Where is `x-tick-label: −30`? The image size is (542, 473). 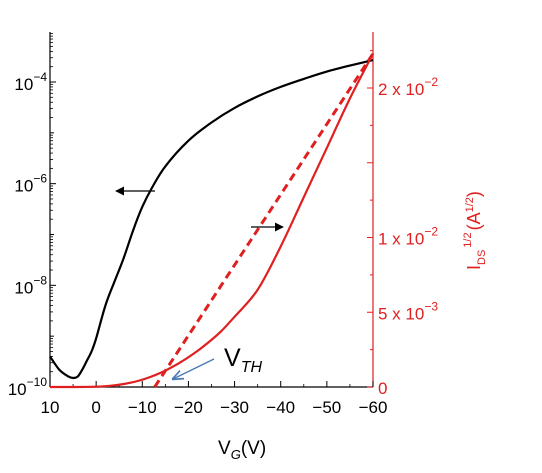 x-tick-label: −30 is located at coordinates (234, 407).